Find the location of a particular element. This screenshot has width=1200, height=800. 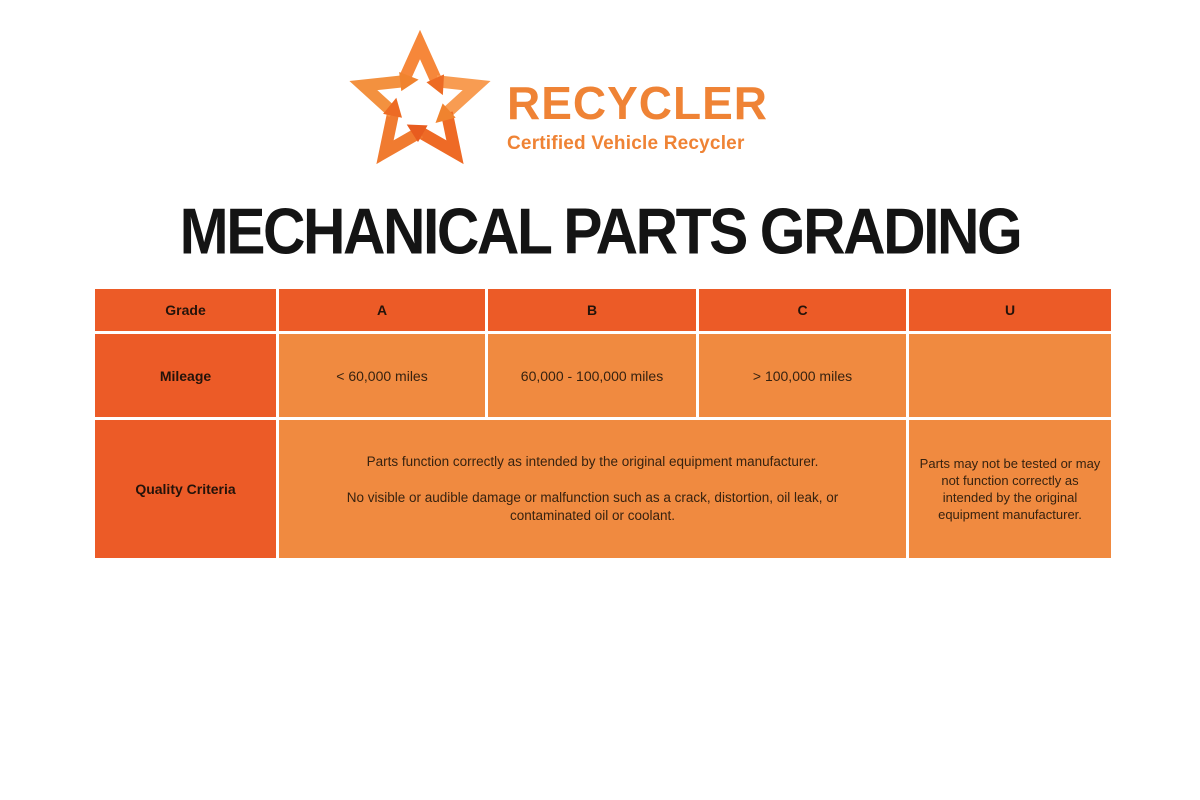

logo-text-block: RECYCLER Certified Vehicle Recycler is located at coordinates (637, 117).